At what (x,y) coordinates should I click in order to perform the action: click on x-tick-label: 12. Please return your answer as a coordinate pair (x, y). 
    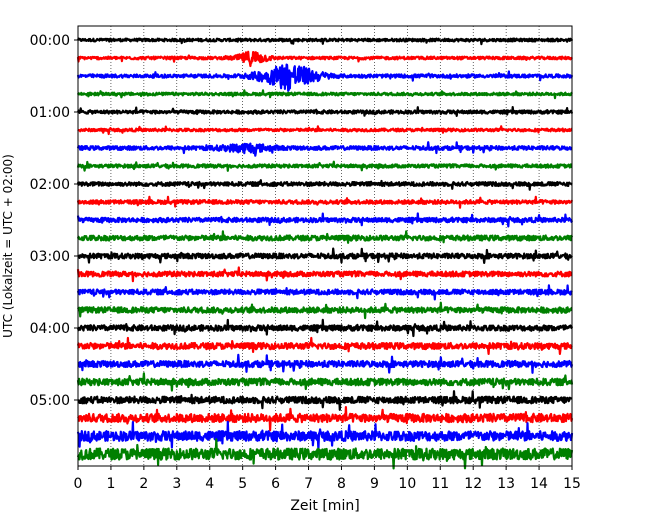
    Looking at the image, I should click on (473, 484).